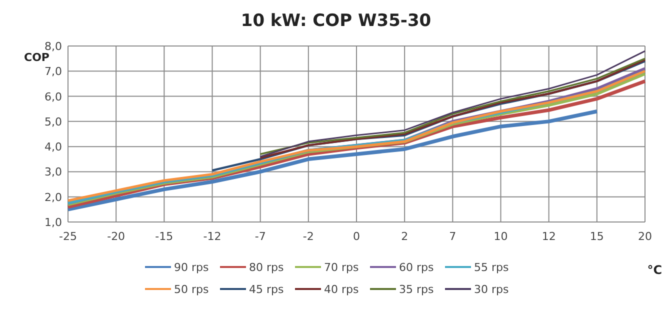 Image resolution: width=672 pixels, height=322 pixels. I want to click on x-tick-label: 10, so click(501, 236).